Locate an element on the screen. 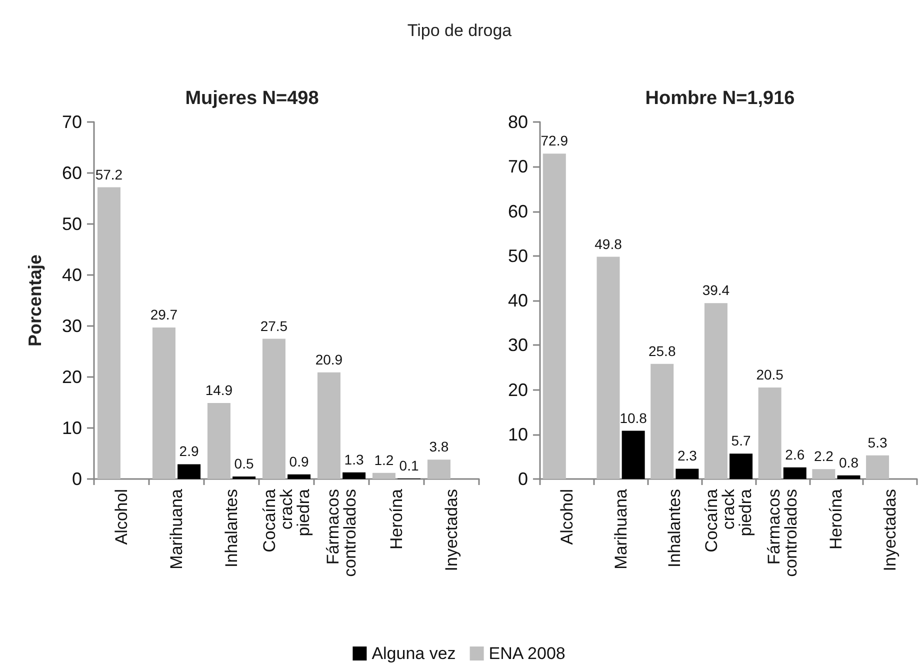  data-label: 25.8 is located at coordinates (662, 350).